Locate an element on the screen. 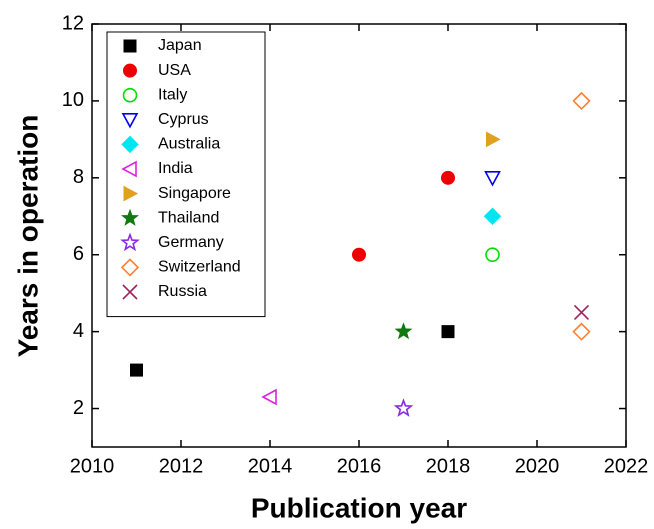 The image size is (654, 529). legend-label: Germany is located at coordinates (191, 242).